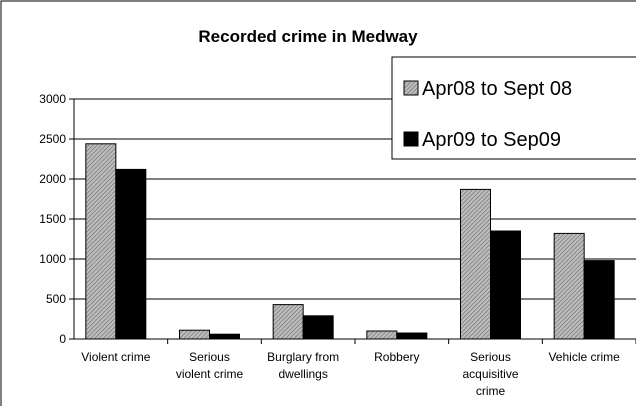  I want to click on legend: Apr08 to Sept 08 Apr09 to Sep09, so click(513, 108).